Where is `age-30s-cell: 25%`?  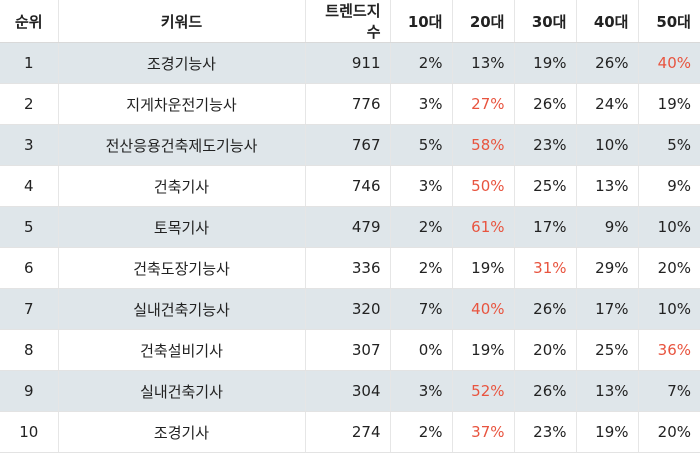
age-30s-cell: 25% is located at coordinates (545, 186).